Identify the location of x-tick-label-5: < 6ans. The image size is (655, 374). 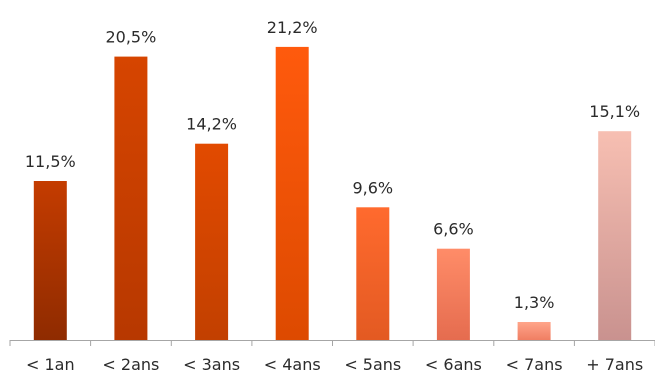
(453, 364).